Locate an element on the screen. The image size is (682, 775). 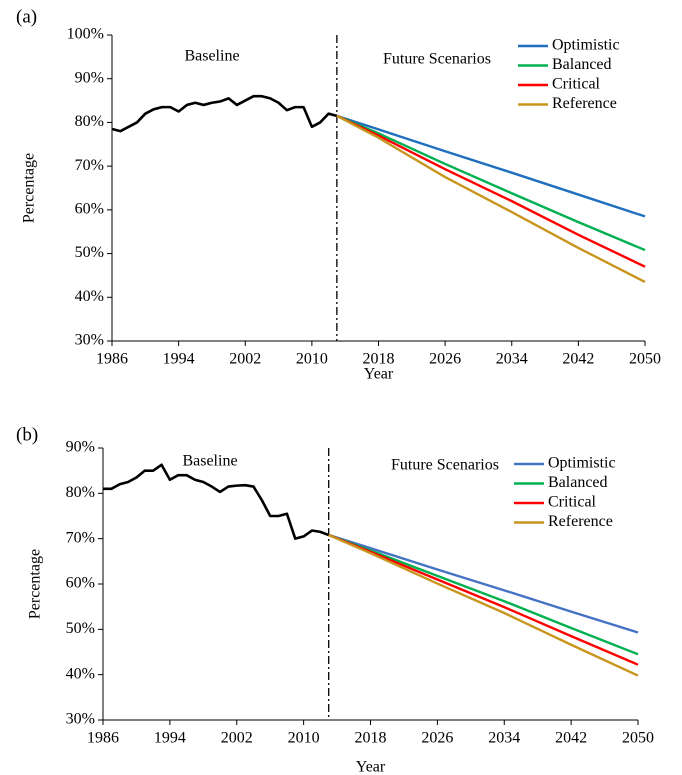
y-tick-label: 100% is located at coordinates (85, 34).